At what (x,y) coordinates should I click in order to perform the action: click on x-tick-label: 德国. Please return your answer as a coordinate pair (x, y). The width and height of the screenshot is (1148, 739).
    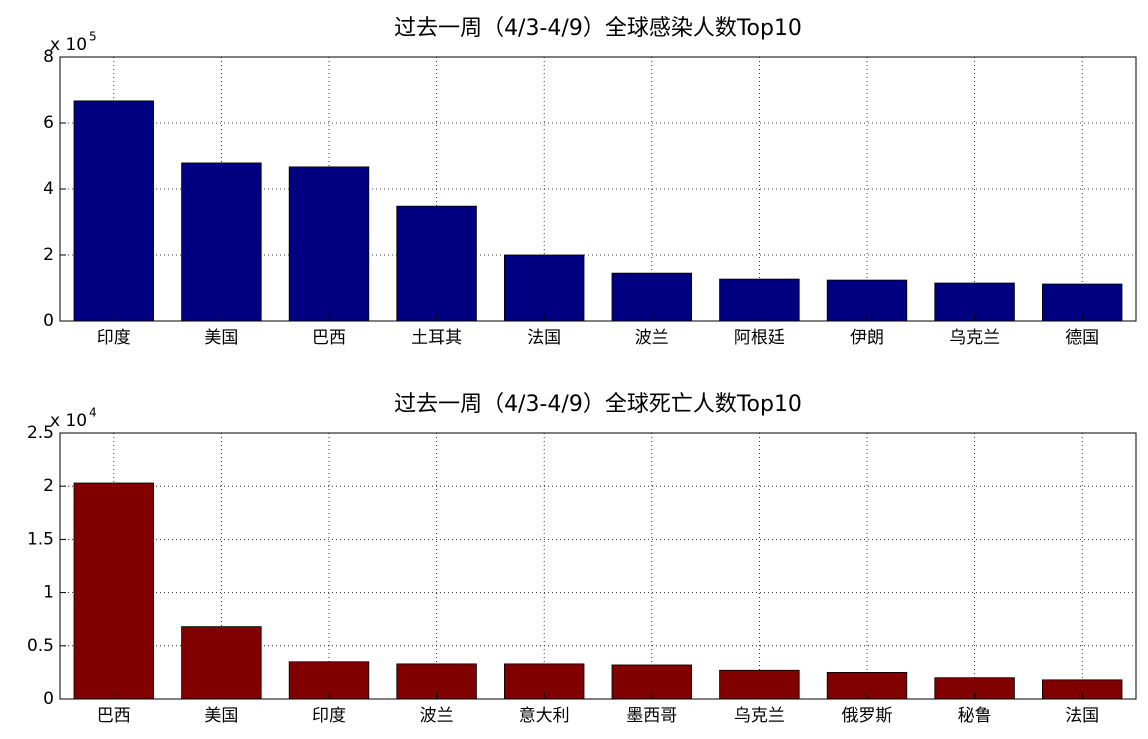
    Looking at the image, I should click on (1082, 338).